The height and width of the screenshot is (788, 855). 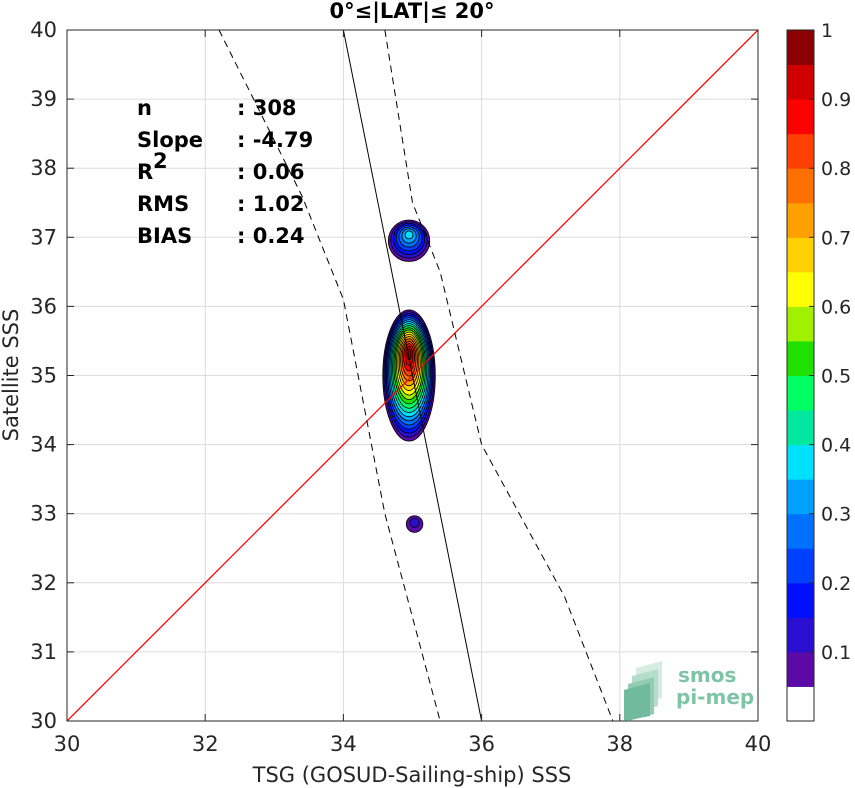 I want to click on stat-label: R, so click(x=145, y=172).